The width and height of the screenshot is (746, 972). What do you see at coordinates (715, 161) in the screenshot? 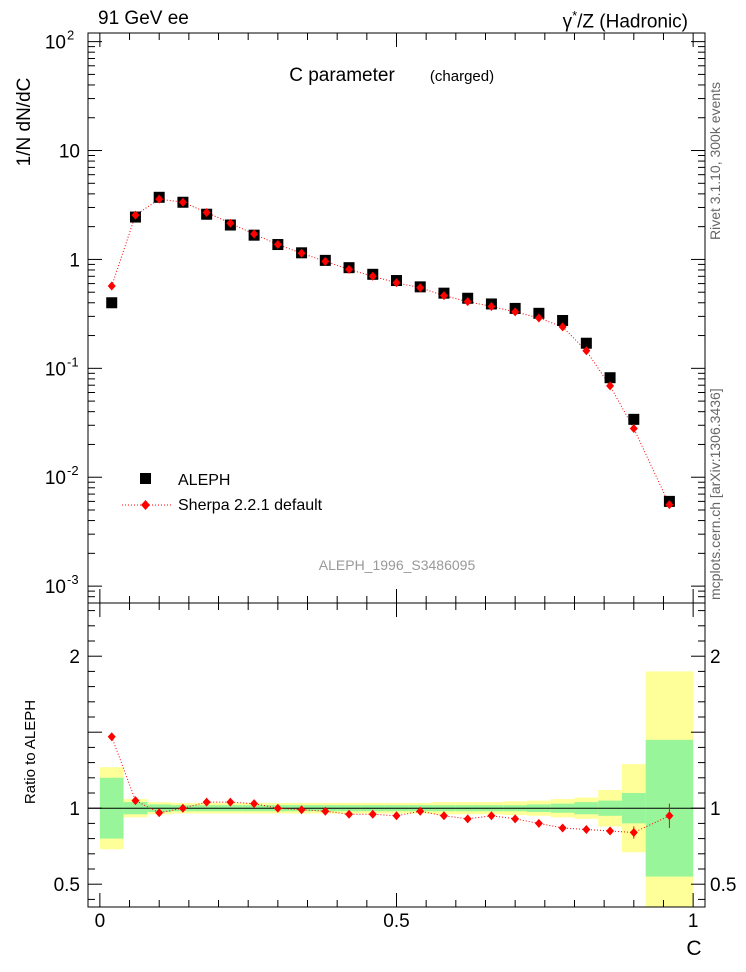
I see `side-label-rivet: Rivet 3.1.10, 300k events` at bounding box center [715, 161].